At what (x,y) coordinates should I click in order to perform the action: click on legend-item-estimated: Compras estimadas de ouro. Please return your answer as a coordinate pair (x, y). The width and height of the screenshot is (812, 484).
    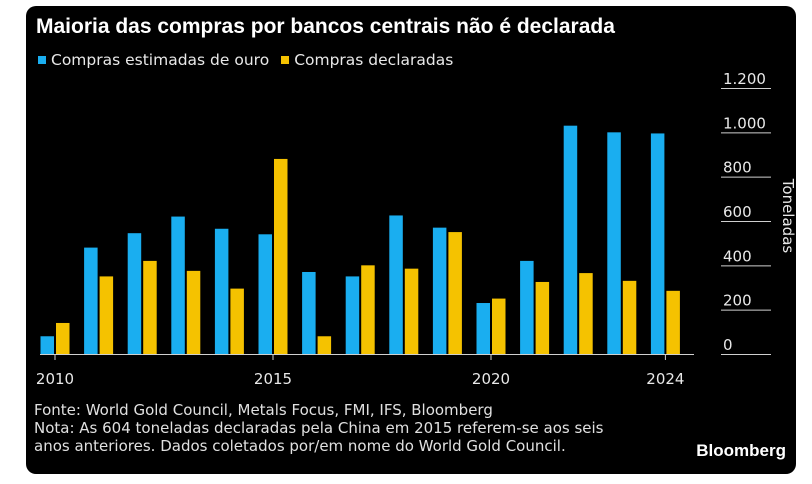
    Looking at the image, I should click on (153, 60).